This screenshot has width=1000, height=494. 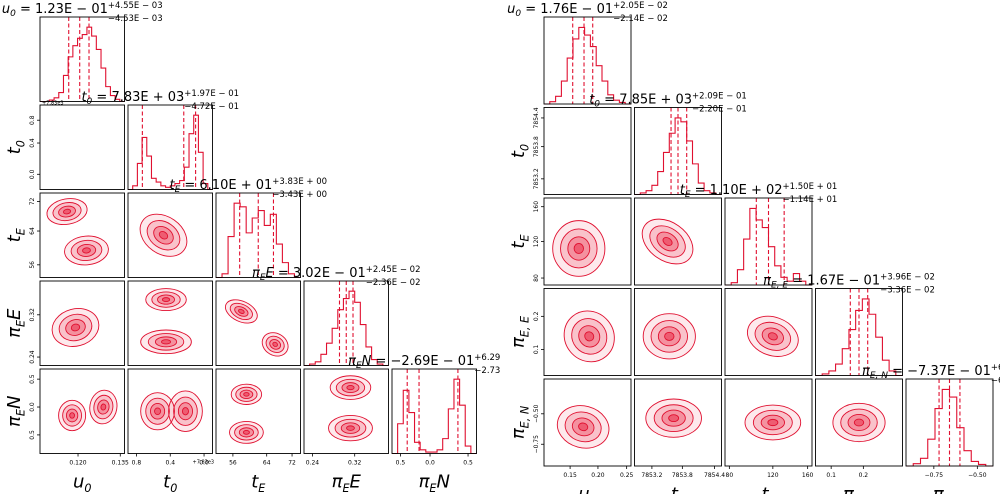 What do you see at coordinates (949, 428) in the screenshot?
I see `histogram-panel: −0.75 −0.50` at bounding box center [949, 428].